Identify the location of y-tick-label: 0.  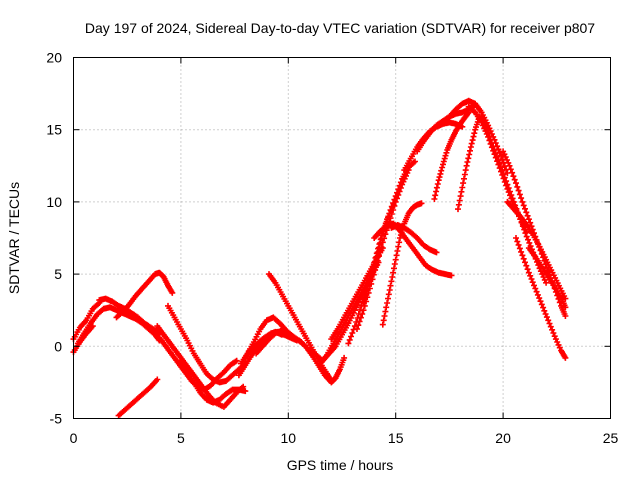
(58, 346).